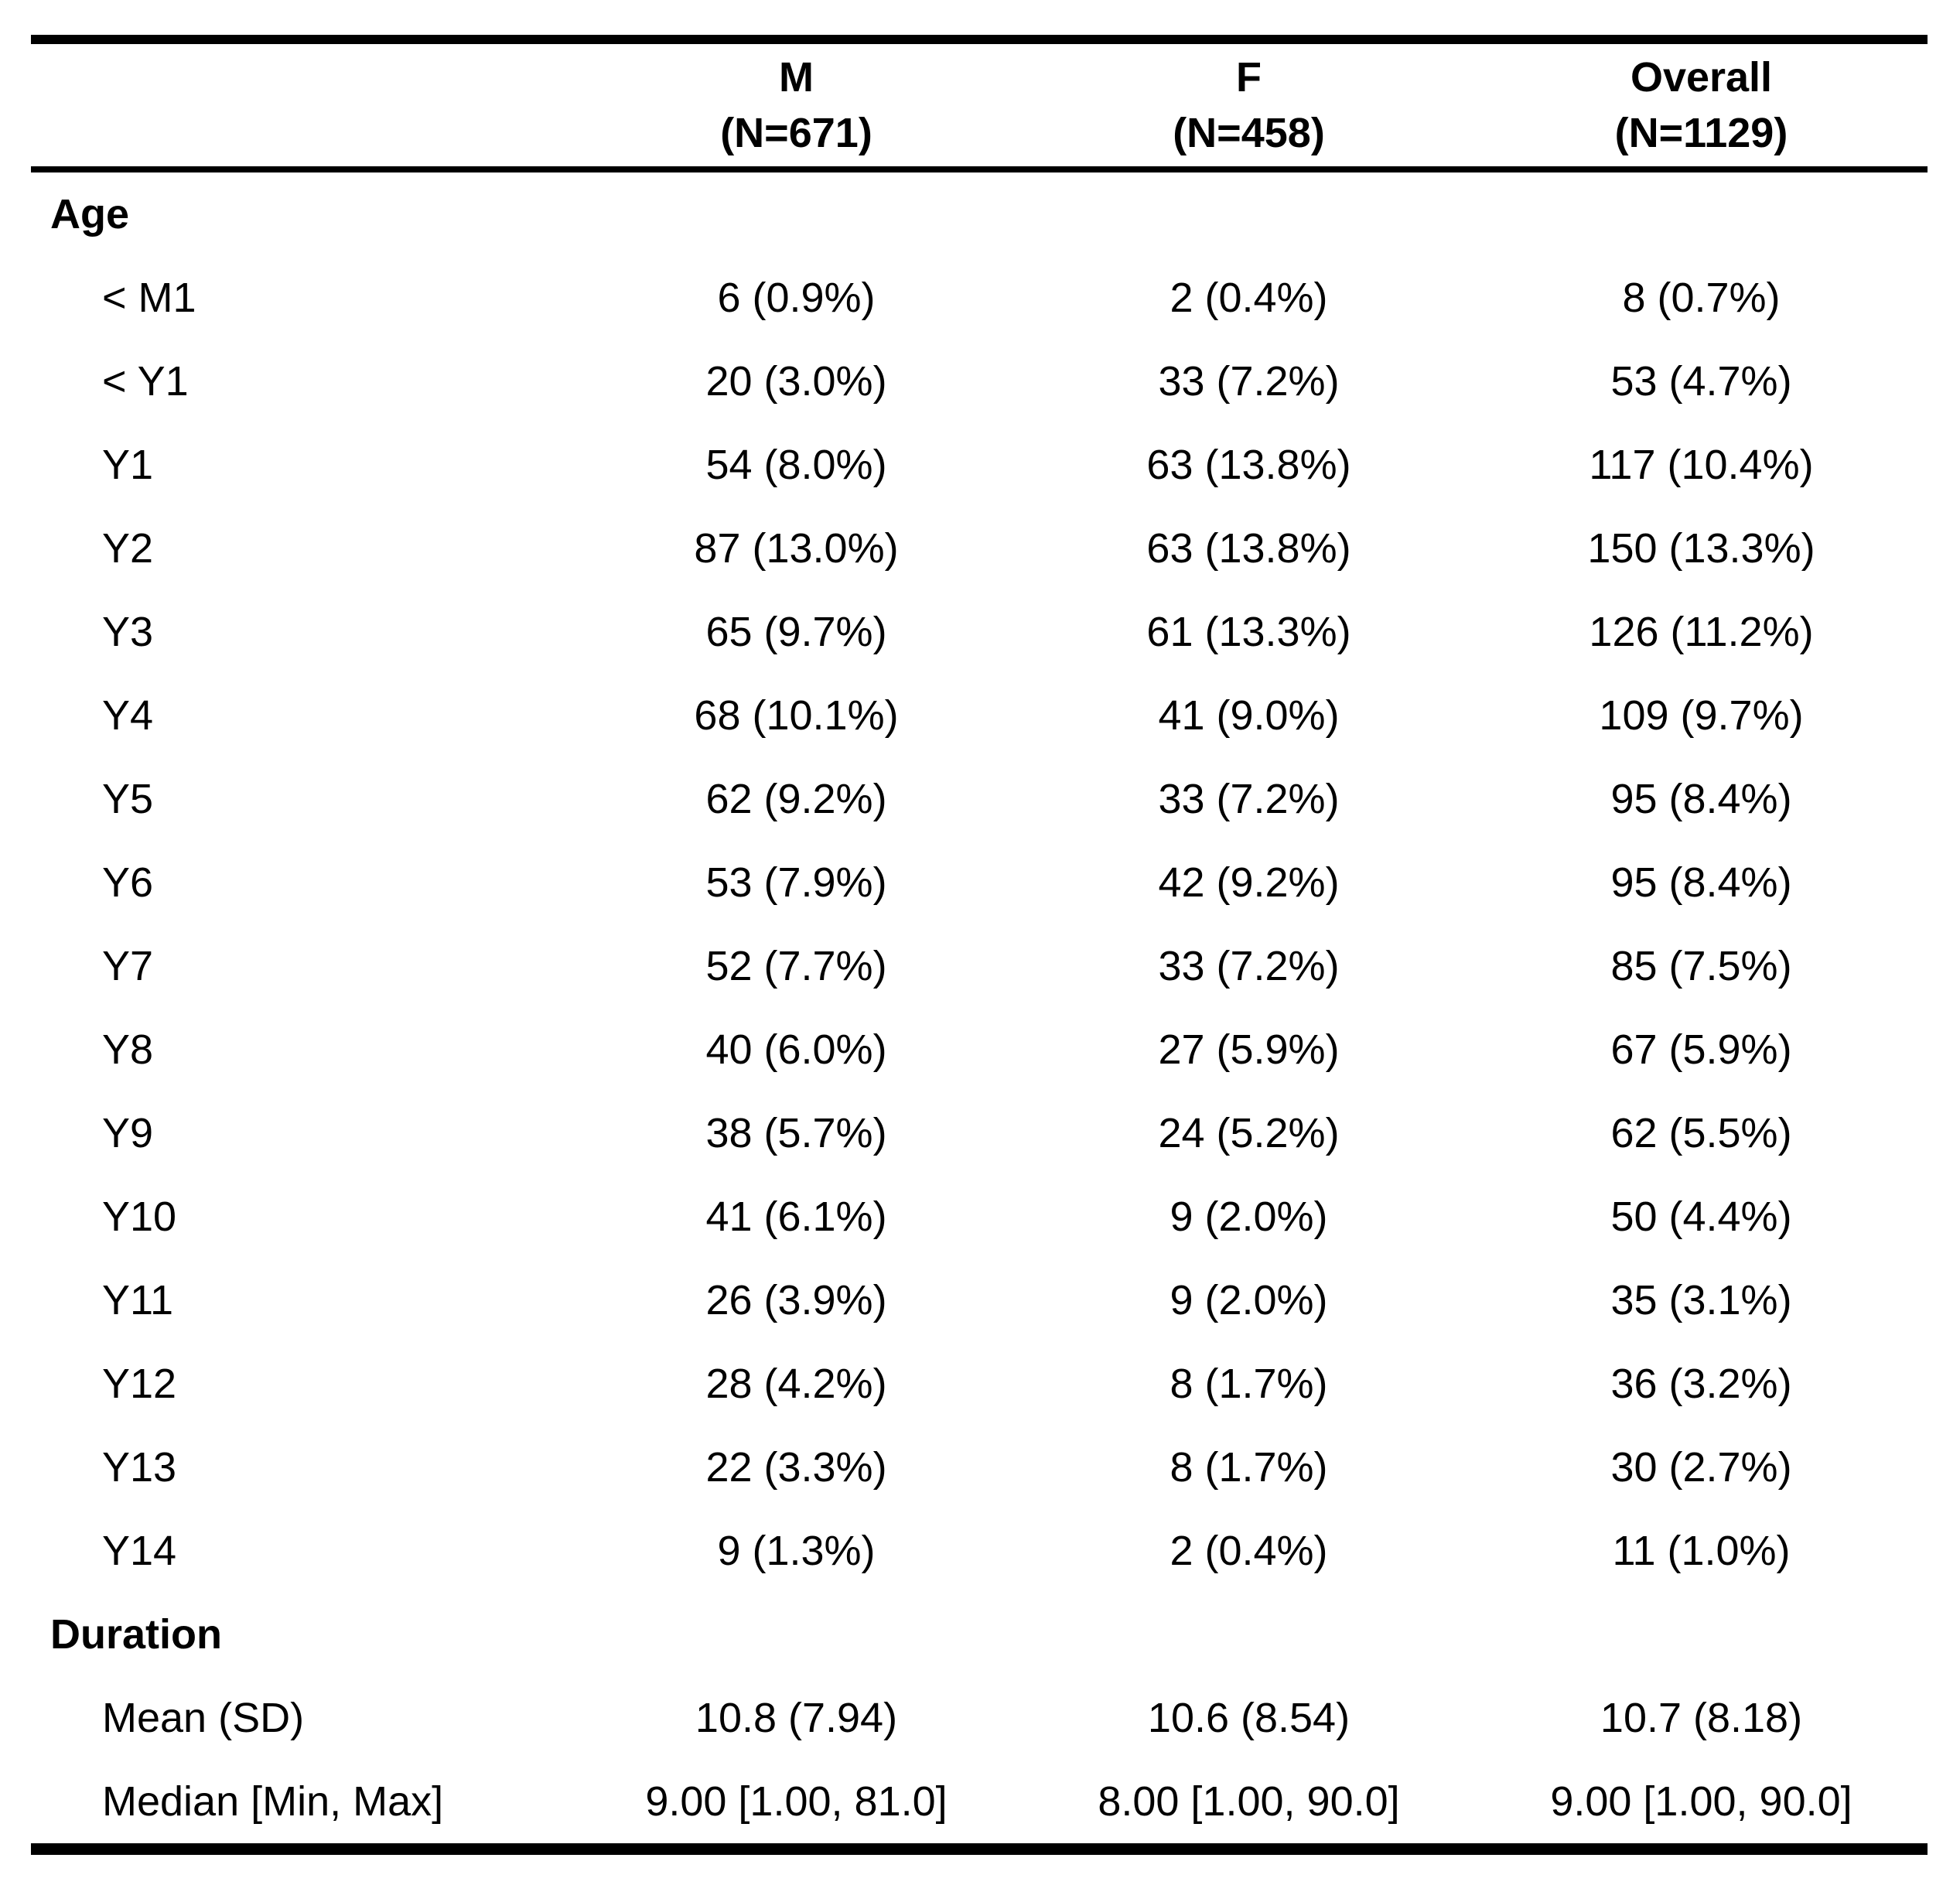 The height and width of the screenshot is (1892, 1960). What do you see at coordinates (1702, 715) in the screenshot?
I see `cell-value-overall: 109 (9.7%)` at bounding box center [1702, 715].